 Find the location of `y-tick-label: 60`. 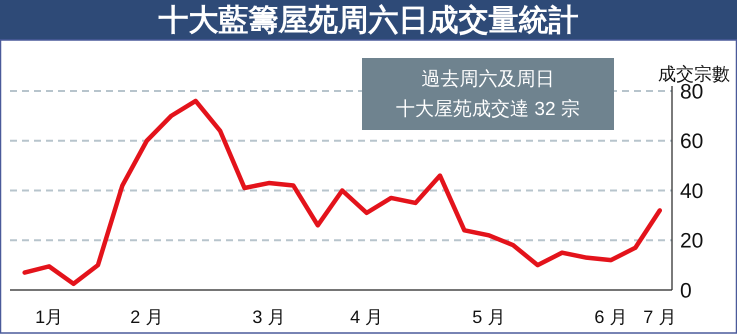

y-tick-label: 60 is located at coordinates (692, 142).